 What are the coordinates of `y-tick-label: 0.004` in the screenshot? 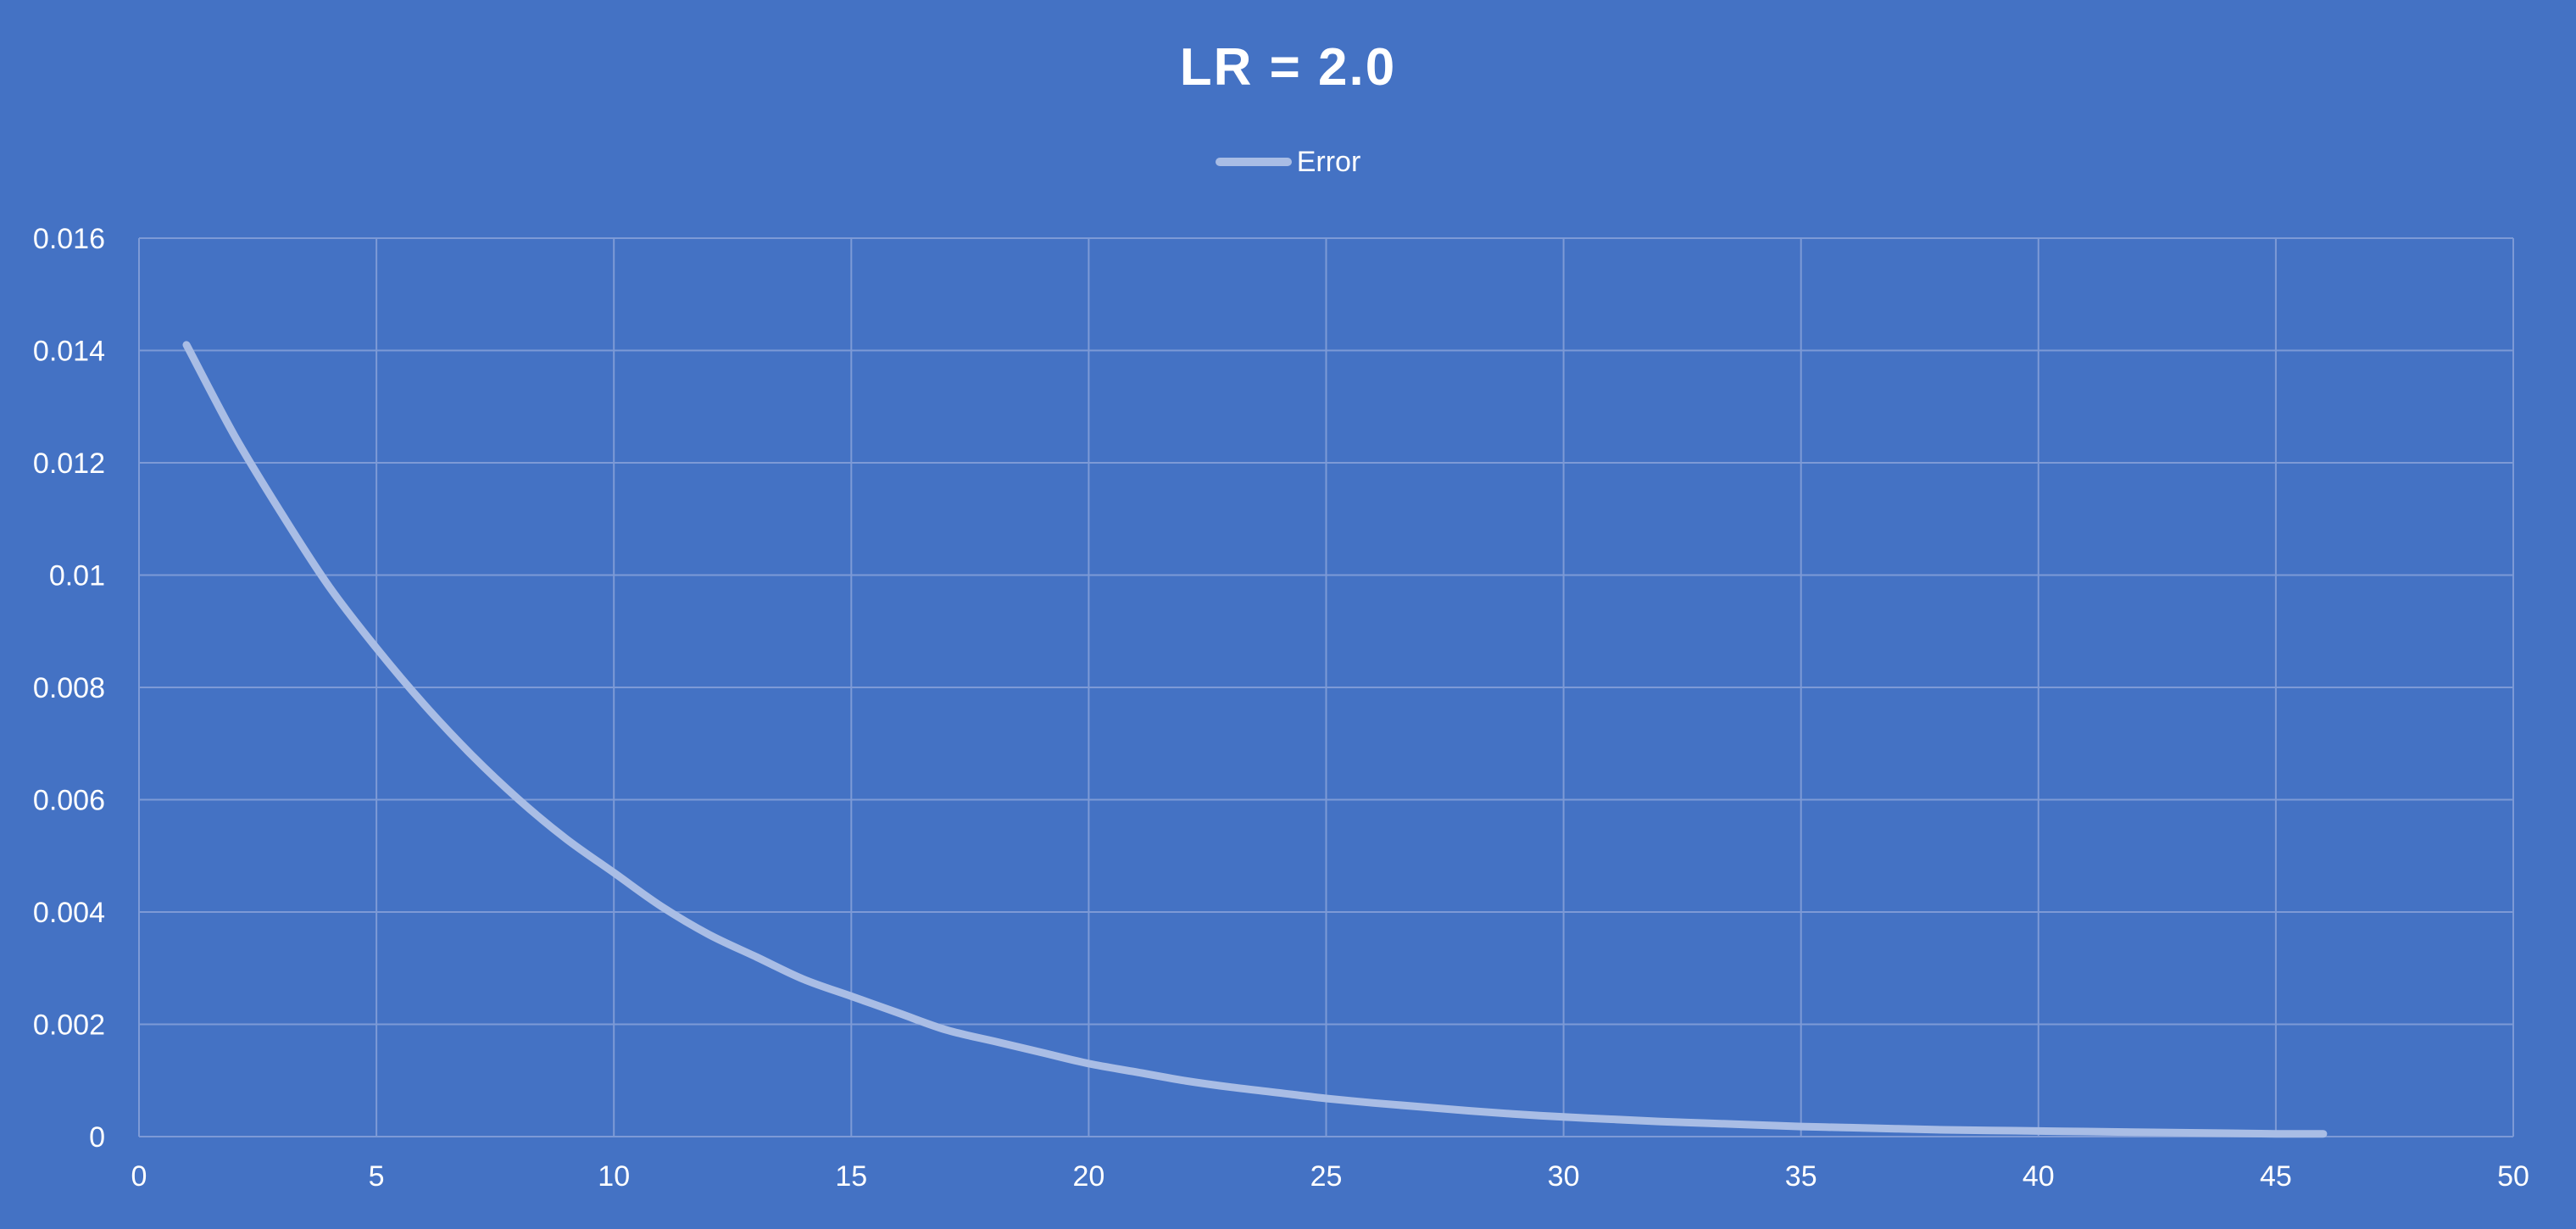 It's located at (69, 913).